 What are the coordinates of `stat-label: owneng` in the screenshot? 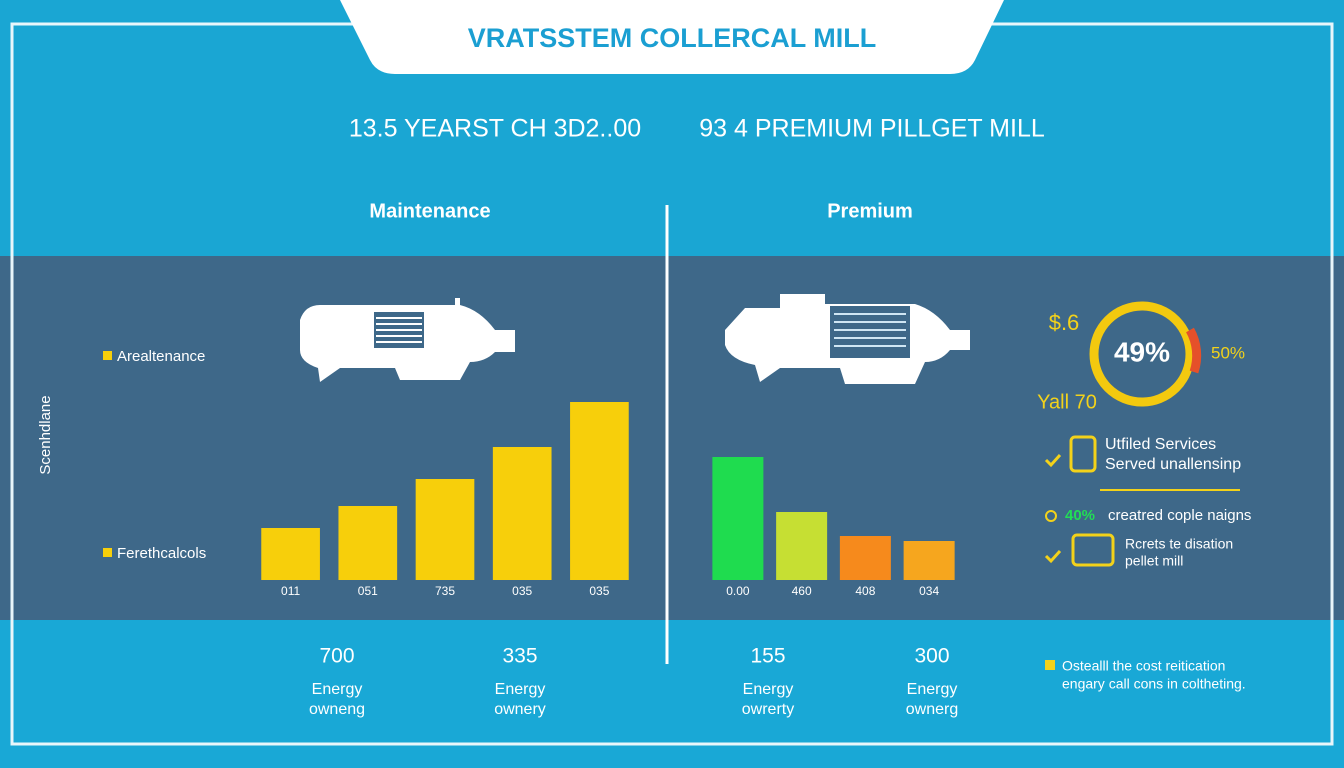 It's located at (337, 709).